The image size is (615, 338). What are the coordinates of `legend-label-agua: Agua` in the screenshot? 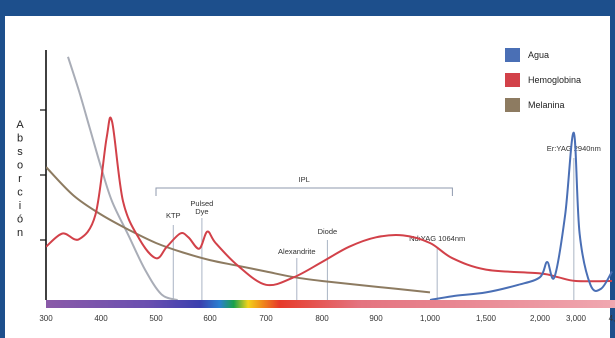 It's located at (538, 55).